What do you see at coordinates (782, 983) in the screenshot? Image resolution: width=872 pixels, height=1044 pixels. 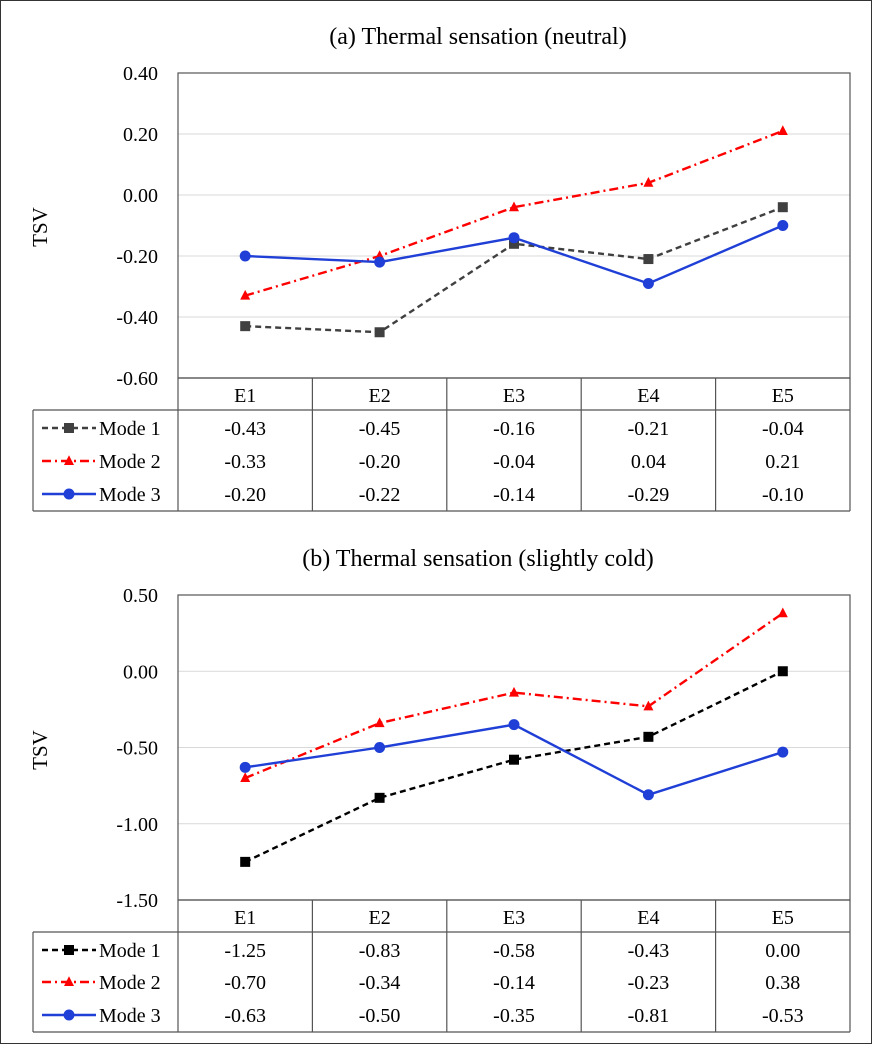 I see `table-cell: 0.38` at bounding box center [782, 983].